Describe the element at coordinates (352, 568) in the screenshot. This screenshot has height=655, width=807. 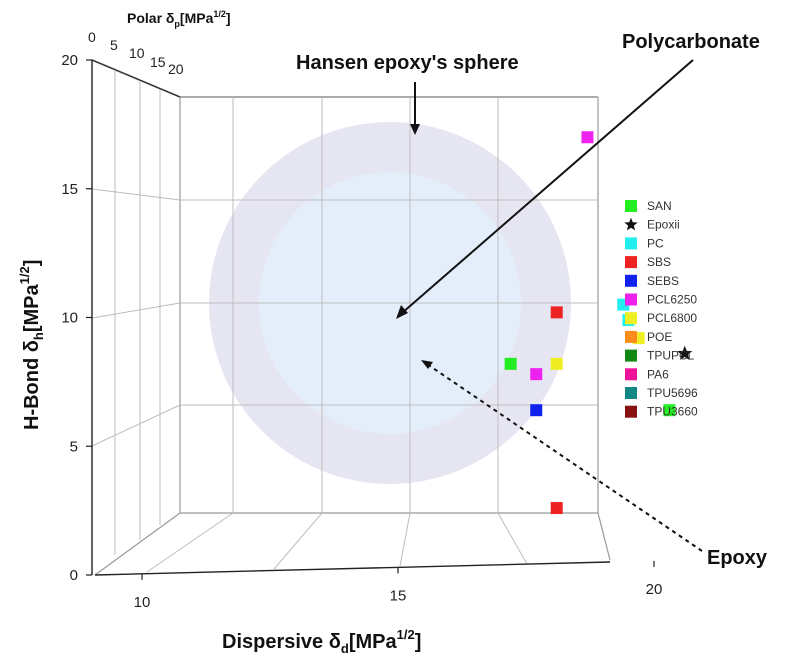
I see `x-axis-line` at that location.